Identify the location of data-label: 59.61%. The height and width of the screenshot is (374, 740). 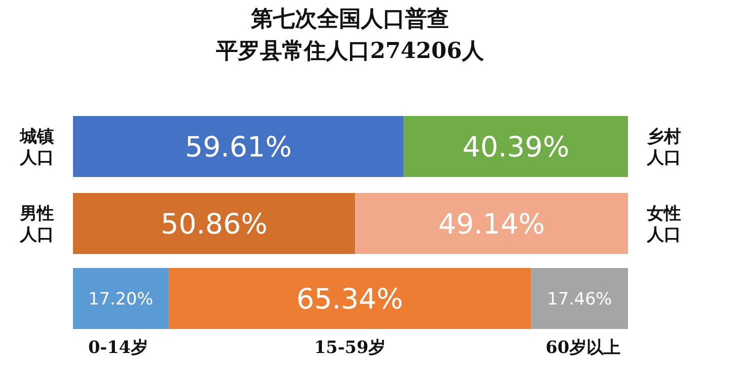
(238, 147).